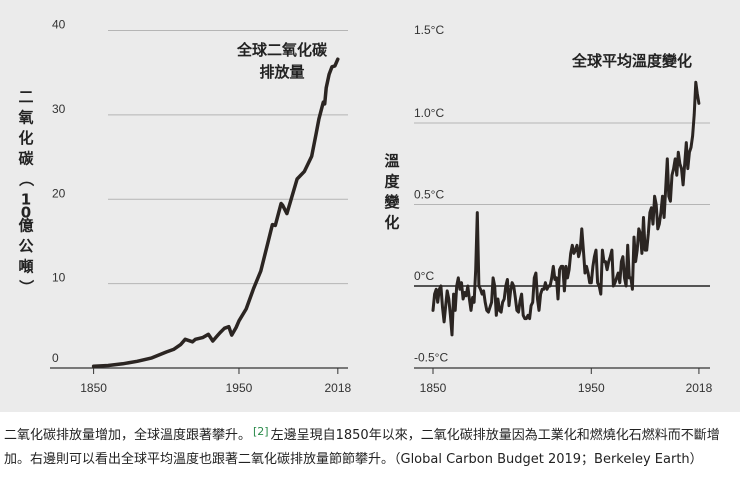  Describe the element at coordinates (59, 109) in the screenshot. I see `co2-y-tick-label: 30` at that location.